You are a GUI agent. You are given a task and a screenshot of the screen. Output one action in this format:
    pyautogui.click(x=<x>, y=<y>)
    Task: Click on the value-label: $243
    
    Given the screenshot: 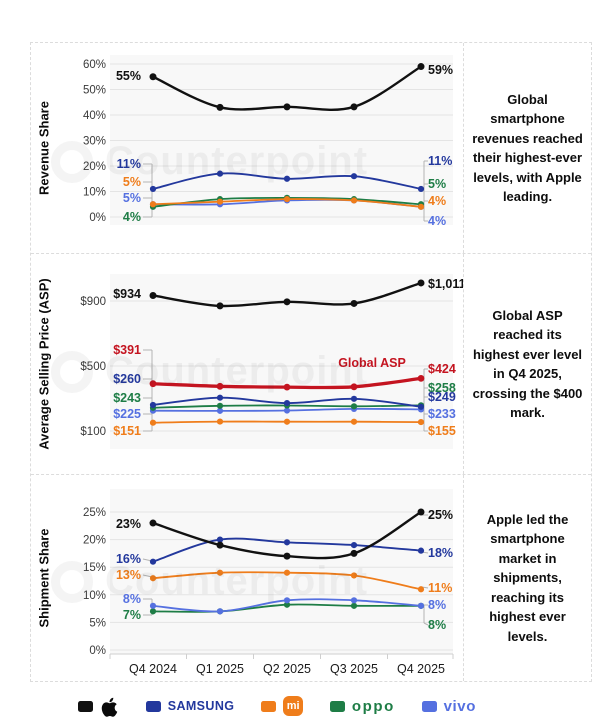 What is the action you would take?
    pyautogui.click(x=127, y=398)
    